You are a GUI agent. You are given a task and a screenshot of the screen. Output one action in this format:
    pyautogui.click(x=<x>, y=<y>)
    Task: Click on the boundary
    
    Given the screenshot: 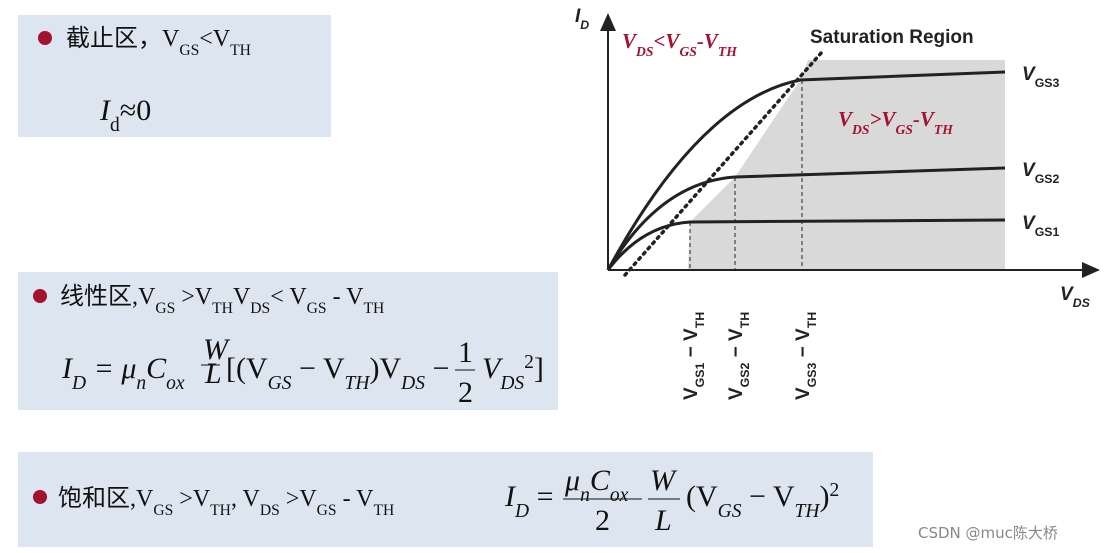 What is the action you would take?
    pyautogui.click(x=723, y=163)
    